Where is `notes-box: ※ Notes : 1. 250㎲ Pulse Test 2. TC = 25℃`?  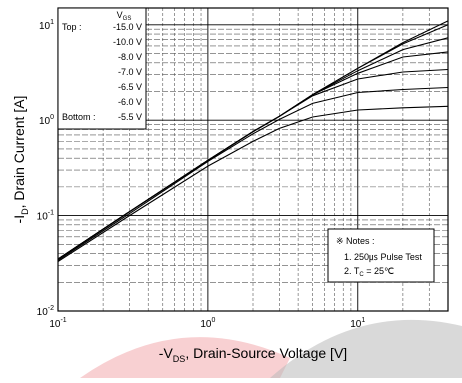 notes-box: ※ Notes : 1. 250㎲ Pulse Test 2. TC = 25℃ is located at coordinates (381, 255).